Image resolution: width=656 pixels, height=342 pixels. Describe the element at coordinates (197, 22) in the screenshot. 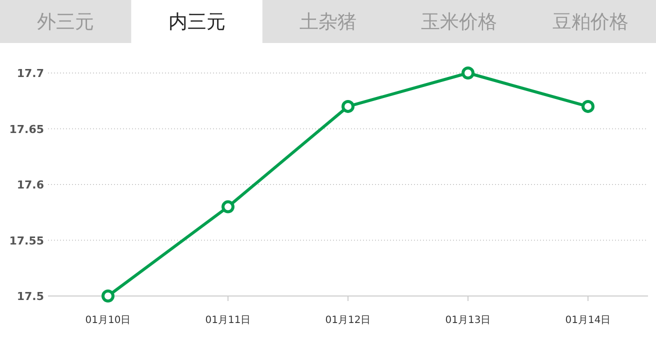

I see `text: 内三元` at that location.